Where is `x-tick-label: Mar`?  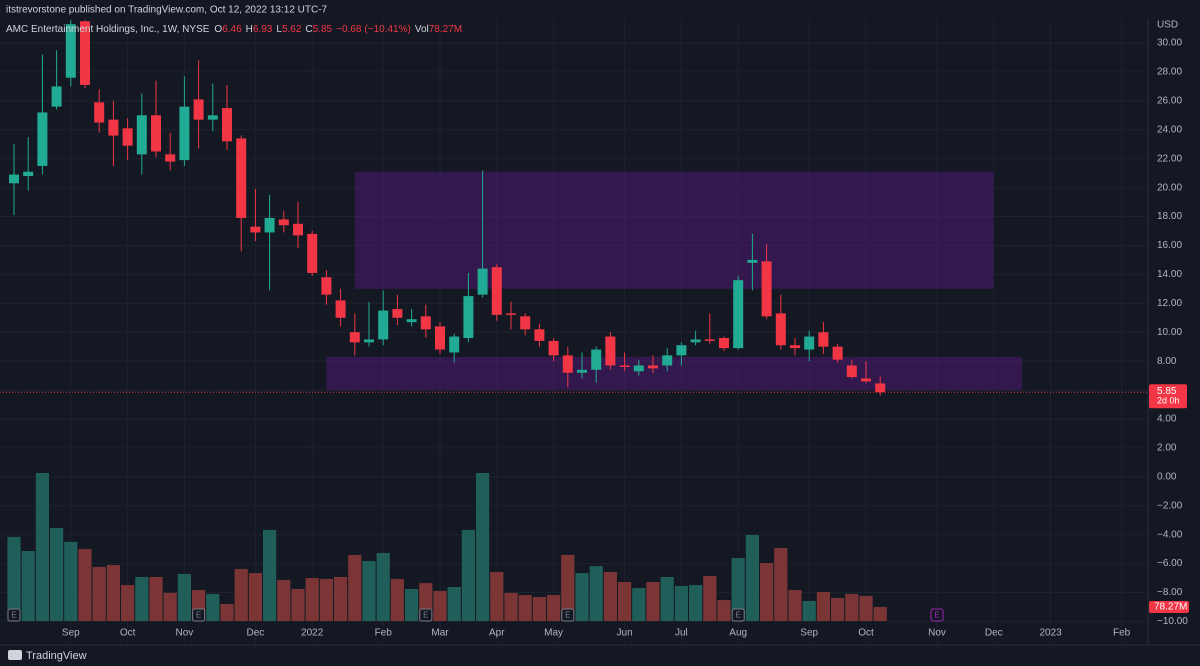
x-tick-label: Mar is located at coordinates (440, 633).